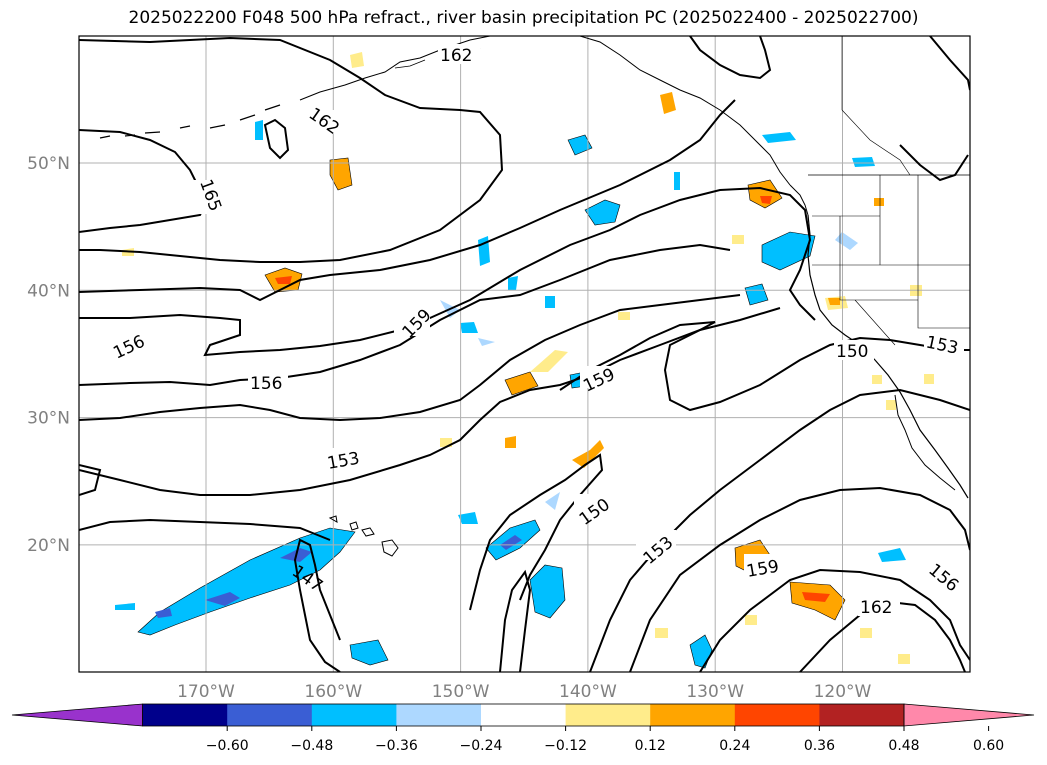 Image resolution: width=1047 pixels, height=765 pixels. What do you see at coordinates (715, 692) in the screenshot?
I see `longitude-label: 130°W` at bounding box center [715, 692].